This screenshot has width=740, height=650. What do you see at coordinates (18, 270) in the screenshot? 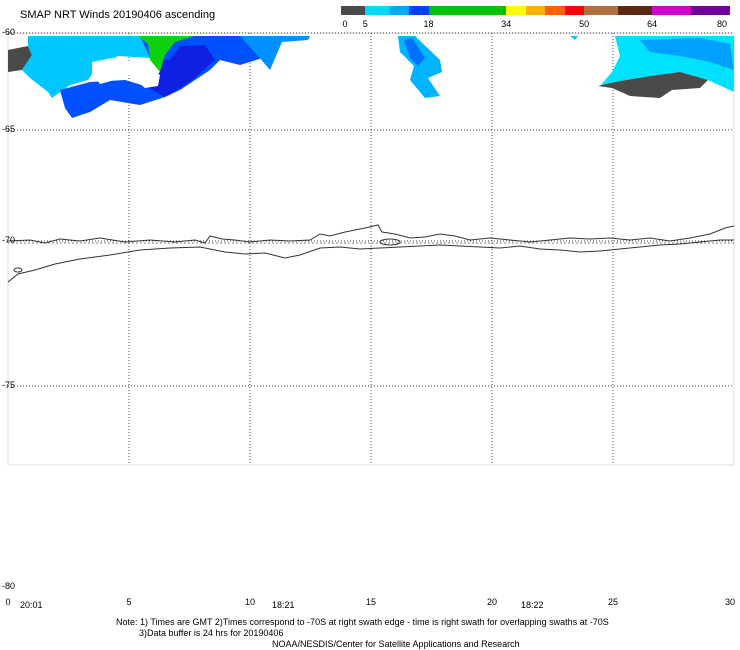
I see `coastline-islet` at bounding box center [18, 270].